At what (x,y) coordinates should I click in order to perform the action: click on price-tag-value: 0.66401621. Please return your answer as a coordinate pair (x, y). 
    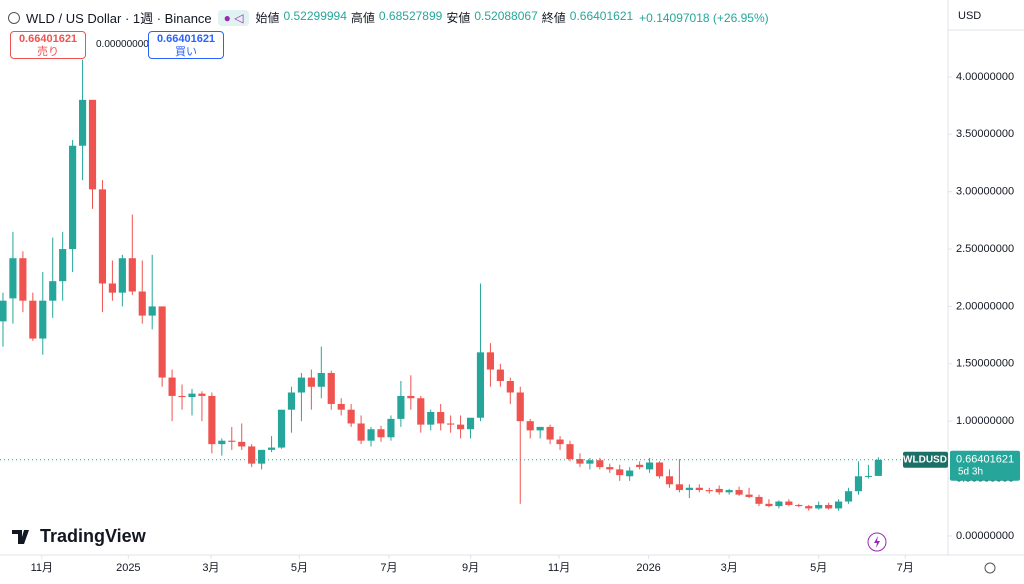
    Looking at the image, I should click on (985, 460).